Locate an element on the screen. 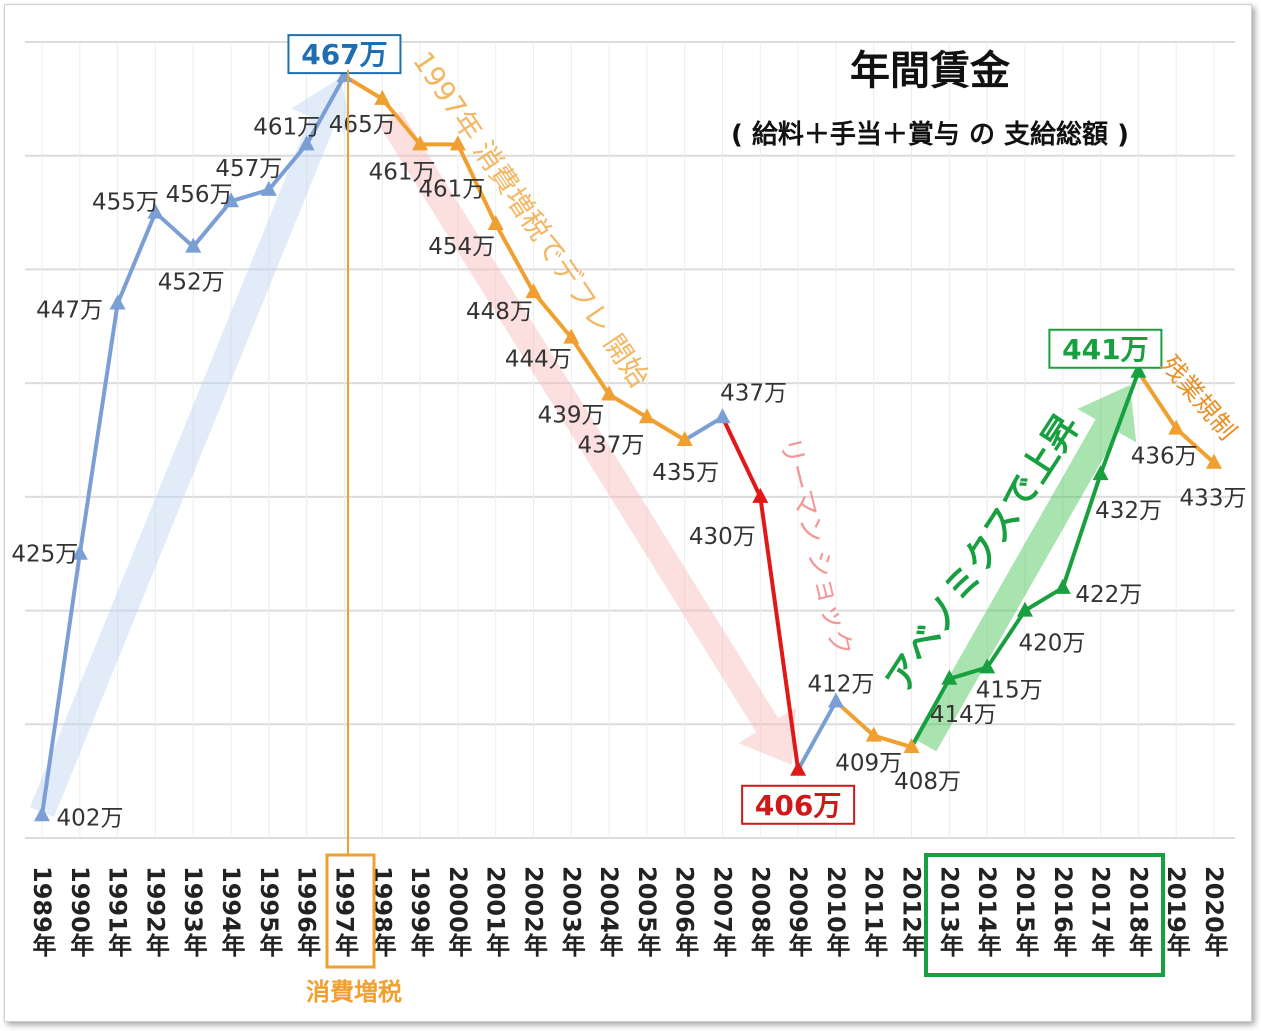  data-label: 412万 is located at coordinates (840, 685).